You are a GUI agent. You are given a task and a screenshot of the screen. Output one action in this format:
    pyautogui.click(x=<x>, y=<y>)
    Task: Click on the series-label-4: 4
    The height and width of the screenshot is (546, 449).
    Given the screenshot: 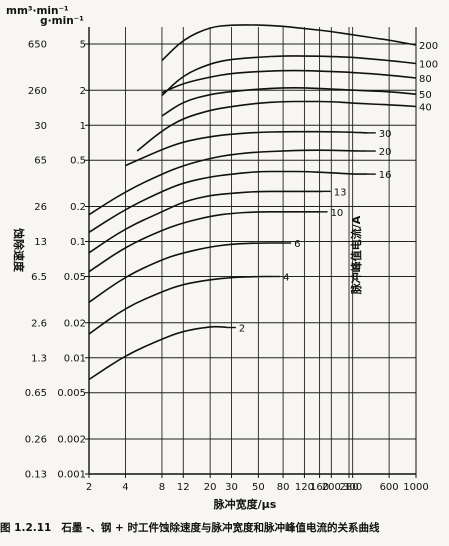 What is the action you would take?
    pyautogui.click(x=286, y=277)
    